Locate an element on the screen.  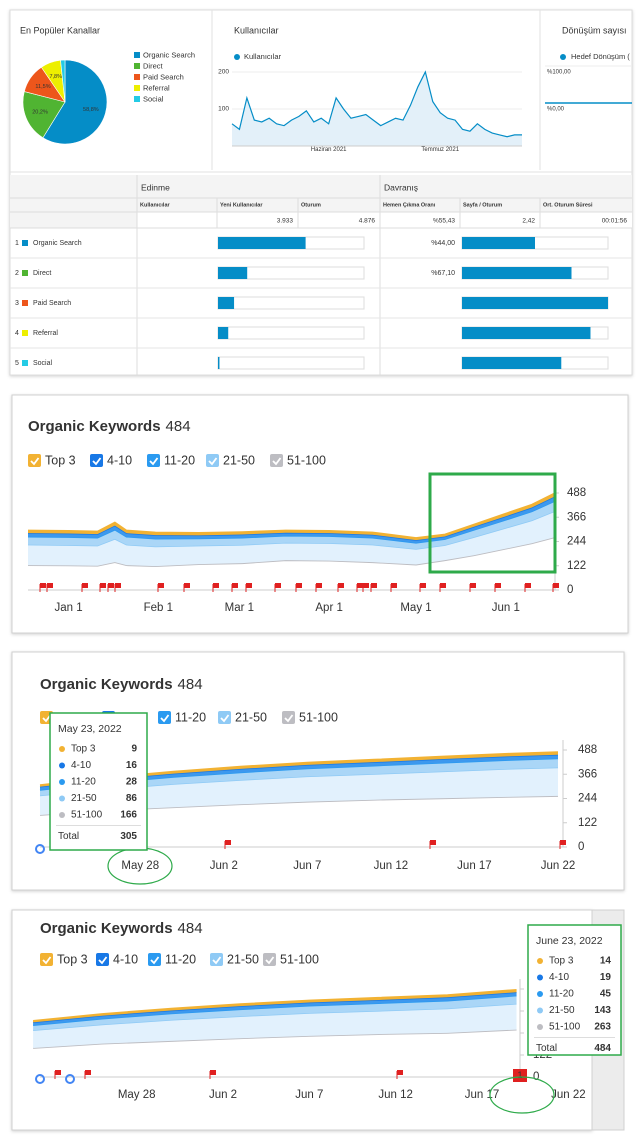
annotation-circle is located at coordinates (522, 1095).